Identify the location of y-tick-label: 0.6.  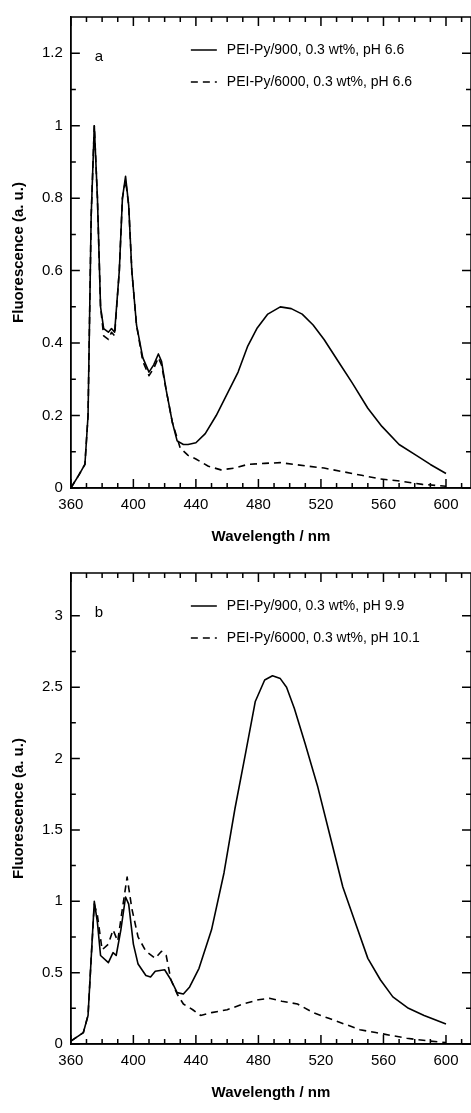
(52, 269).